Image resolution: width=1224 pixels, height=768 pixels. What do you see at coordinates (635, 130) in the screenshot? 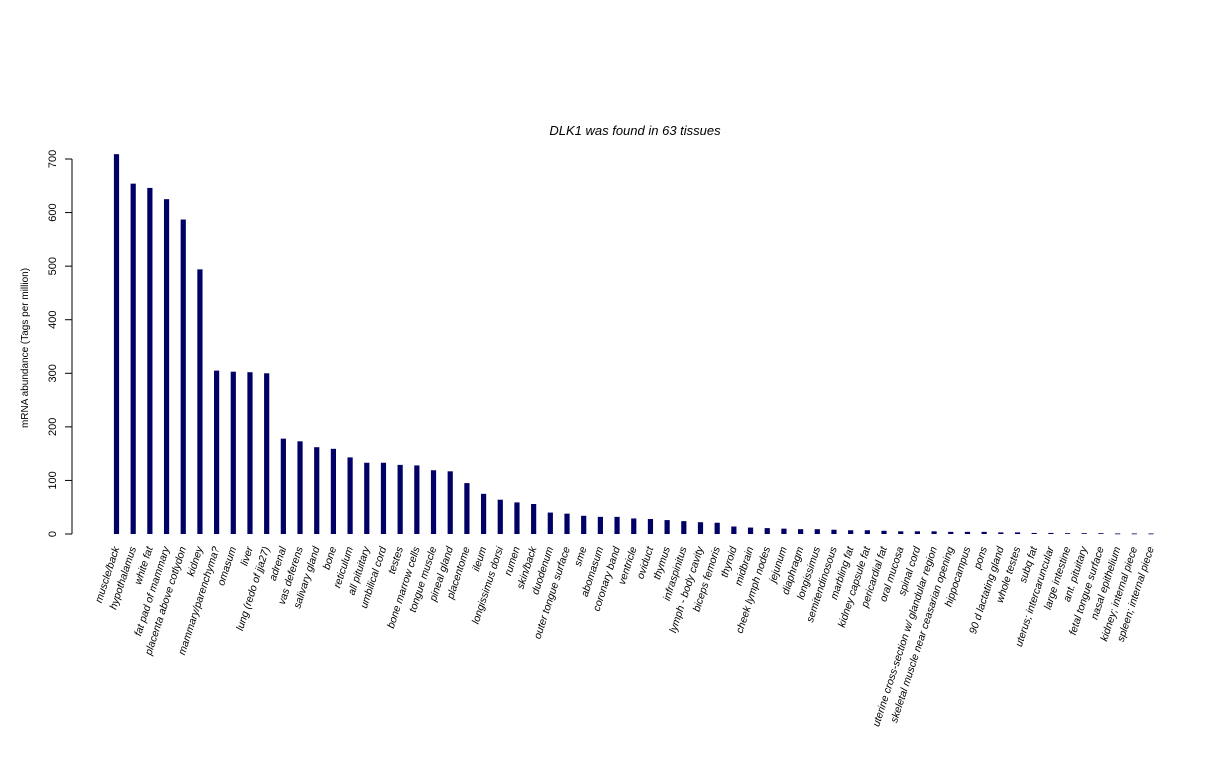
I see `chart-title: DLK1 was found in 63 tissues` at bounding box center [635, 130].